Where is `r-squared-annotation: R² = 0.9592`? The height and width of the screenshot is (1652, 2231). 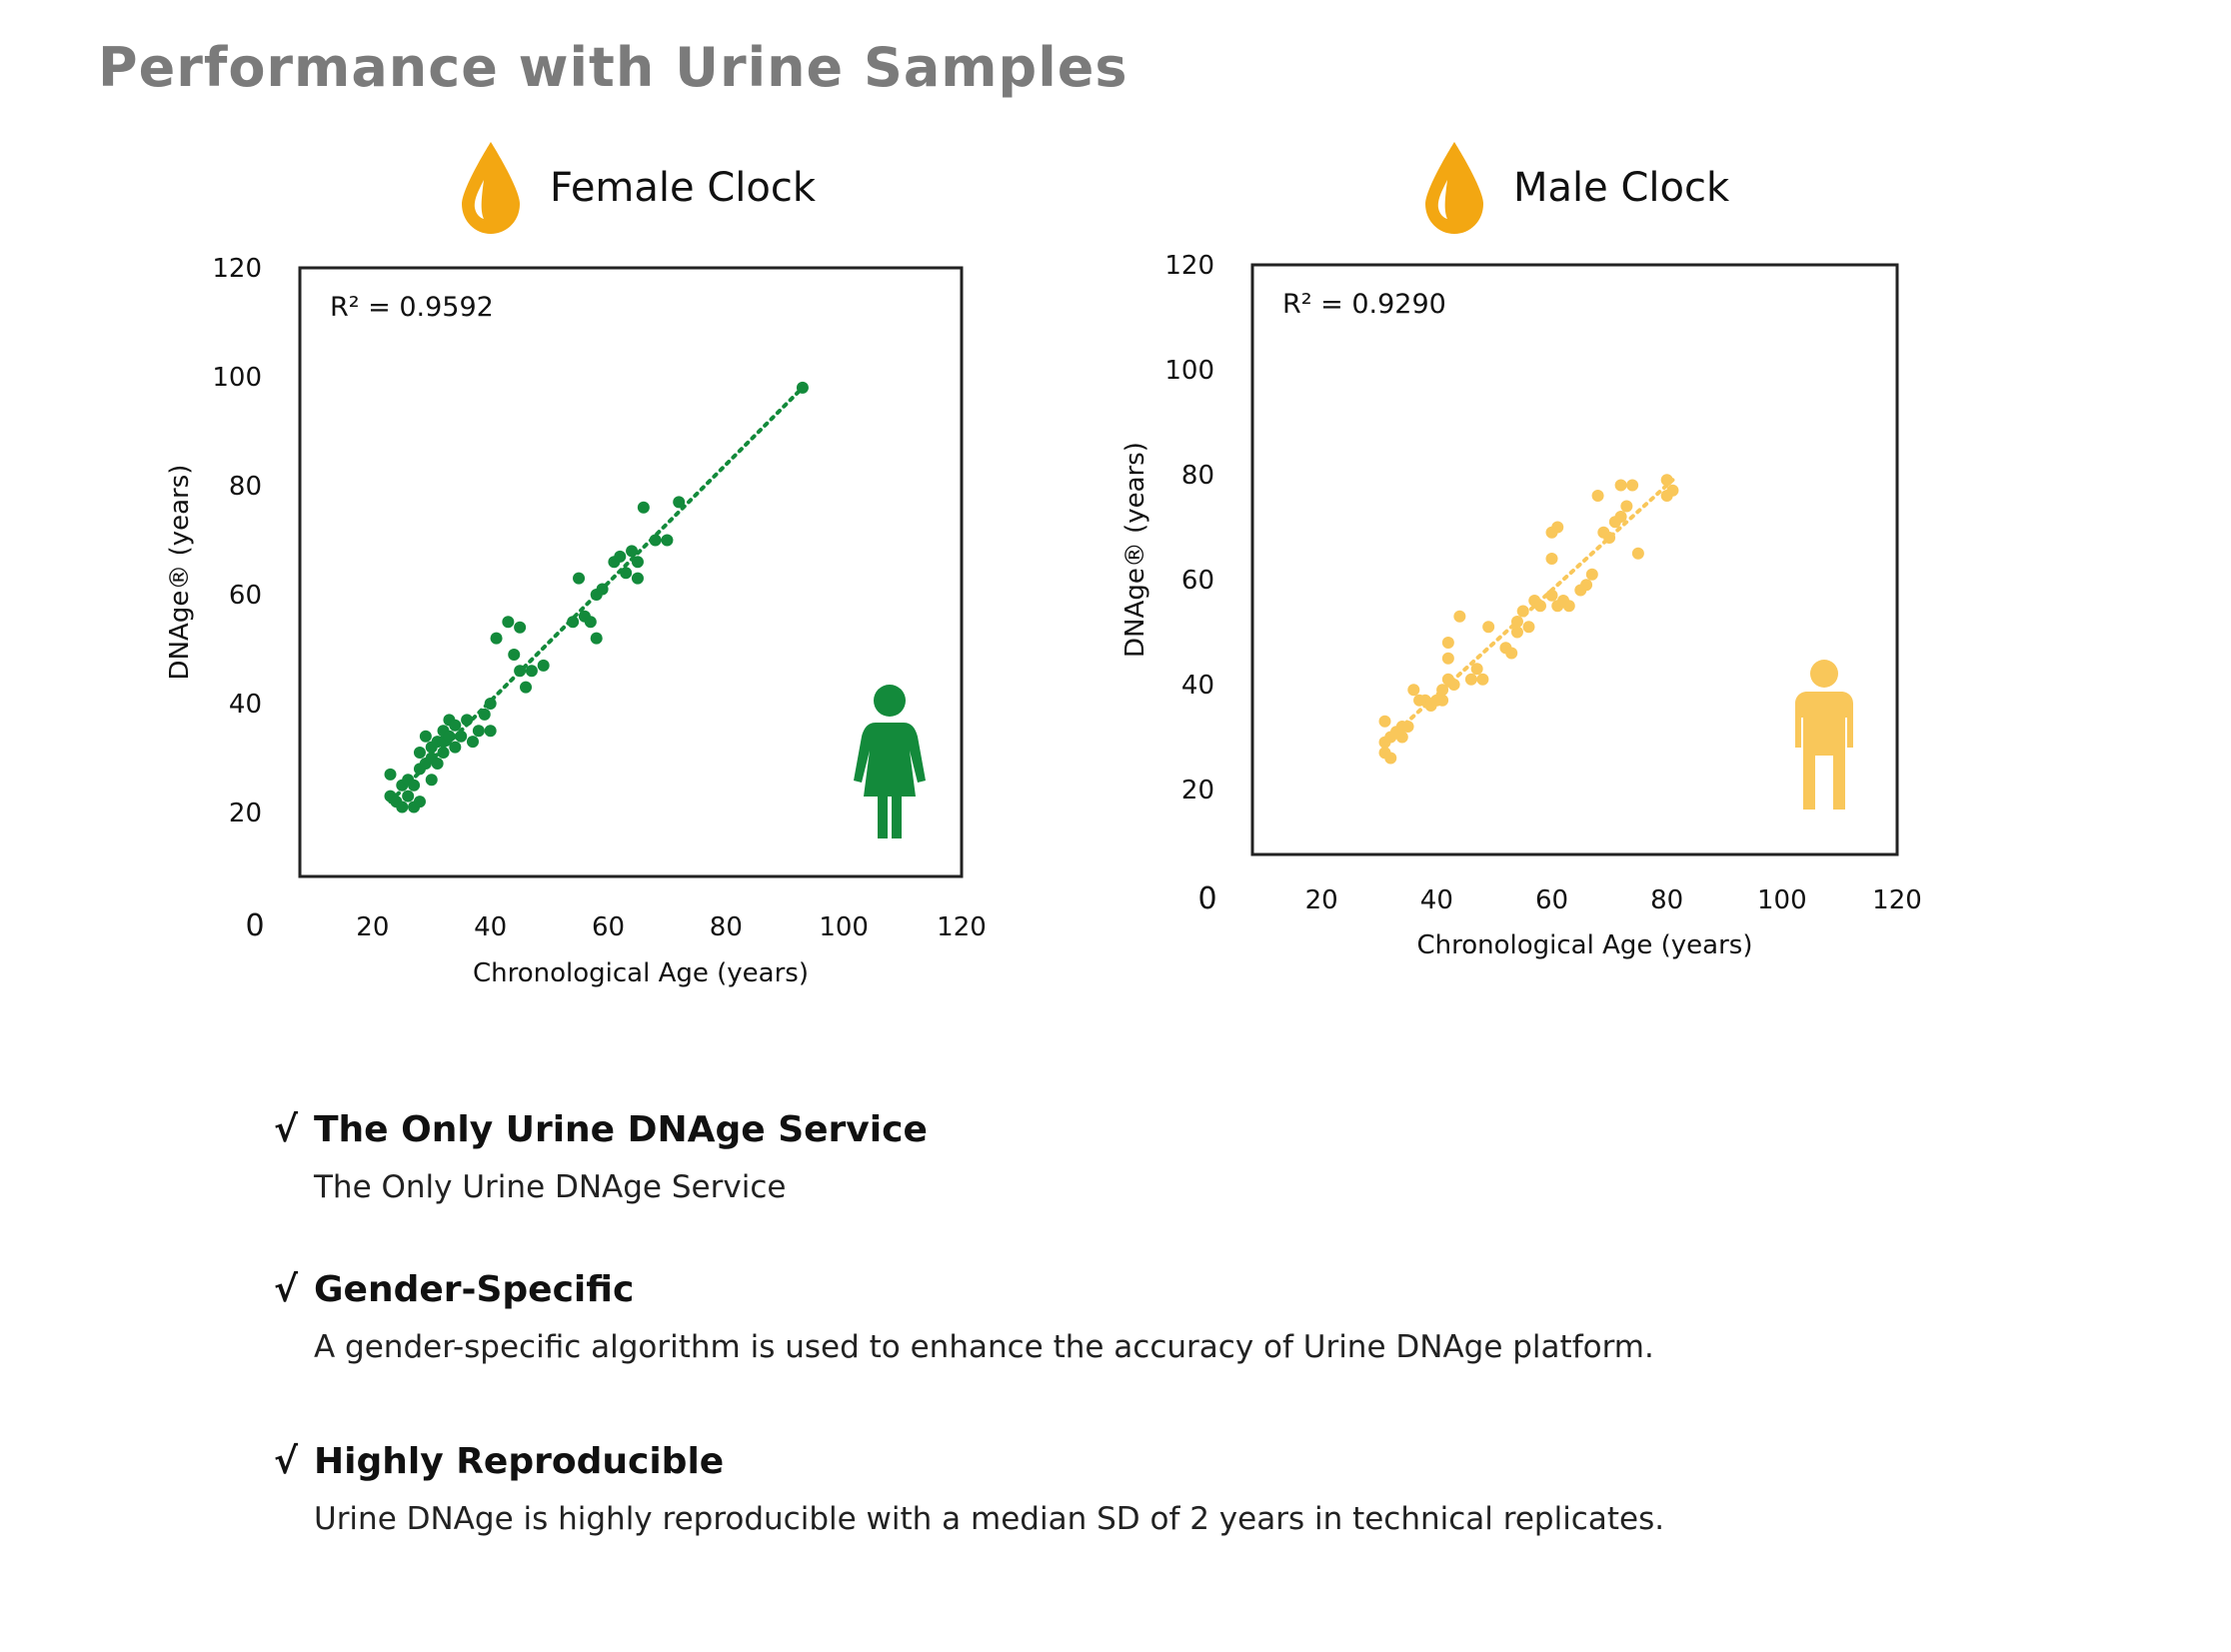
r-squared-annotation: R² = 0.9592 is located at coordinates (412, 307).